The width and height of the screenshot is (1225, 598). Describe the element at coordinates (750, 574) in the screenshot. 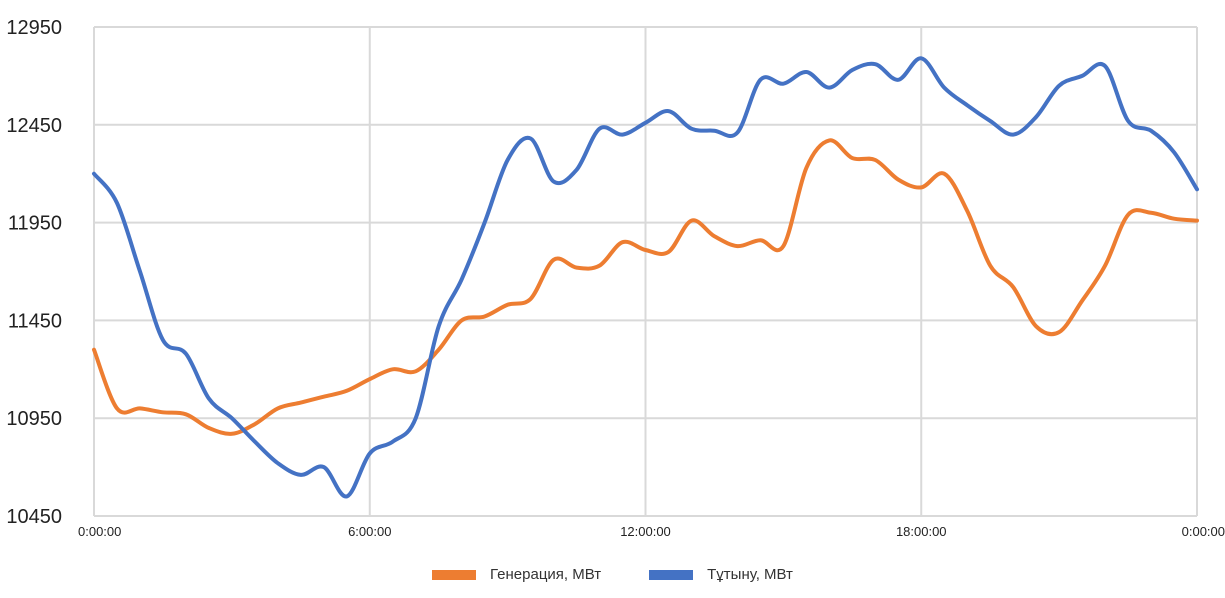

I see `legend-label-consumption: Тұтыну, МВт` at that location.